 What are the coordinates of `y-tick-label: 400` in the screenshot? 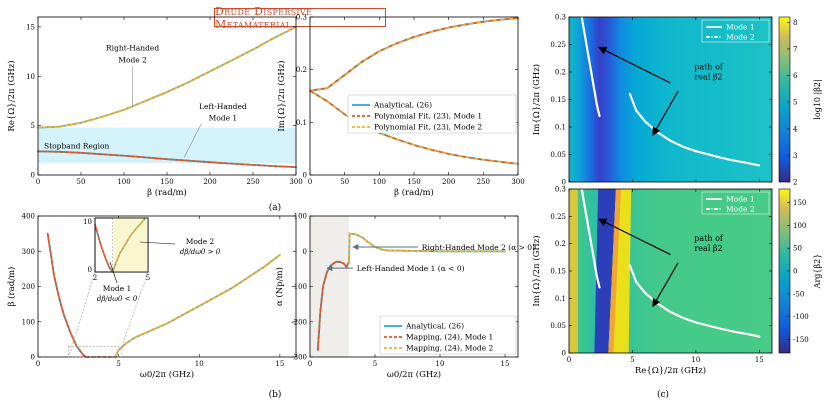 It's located at (28, 217).